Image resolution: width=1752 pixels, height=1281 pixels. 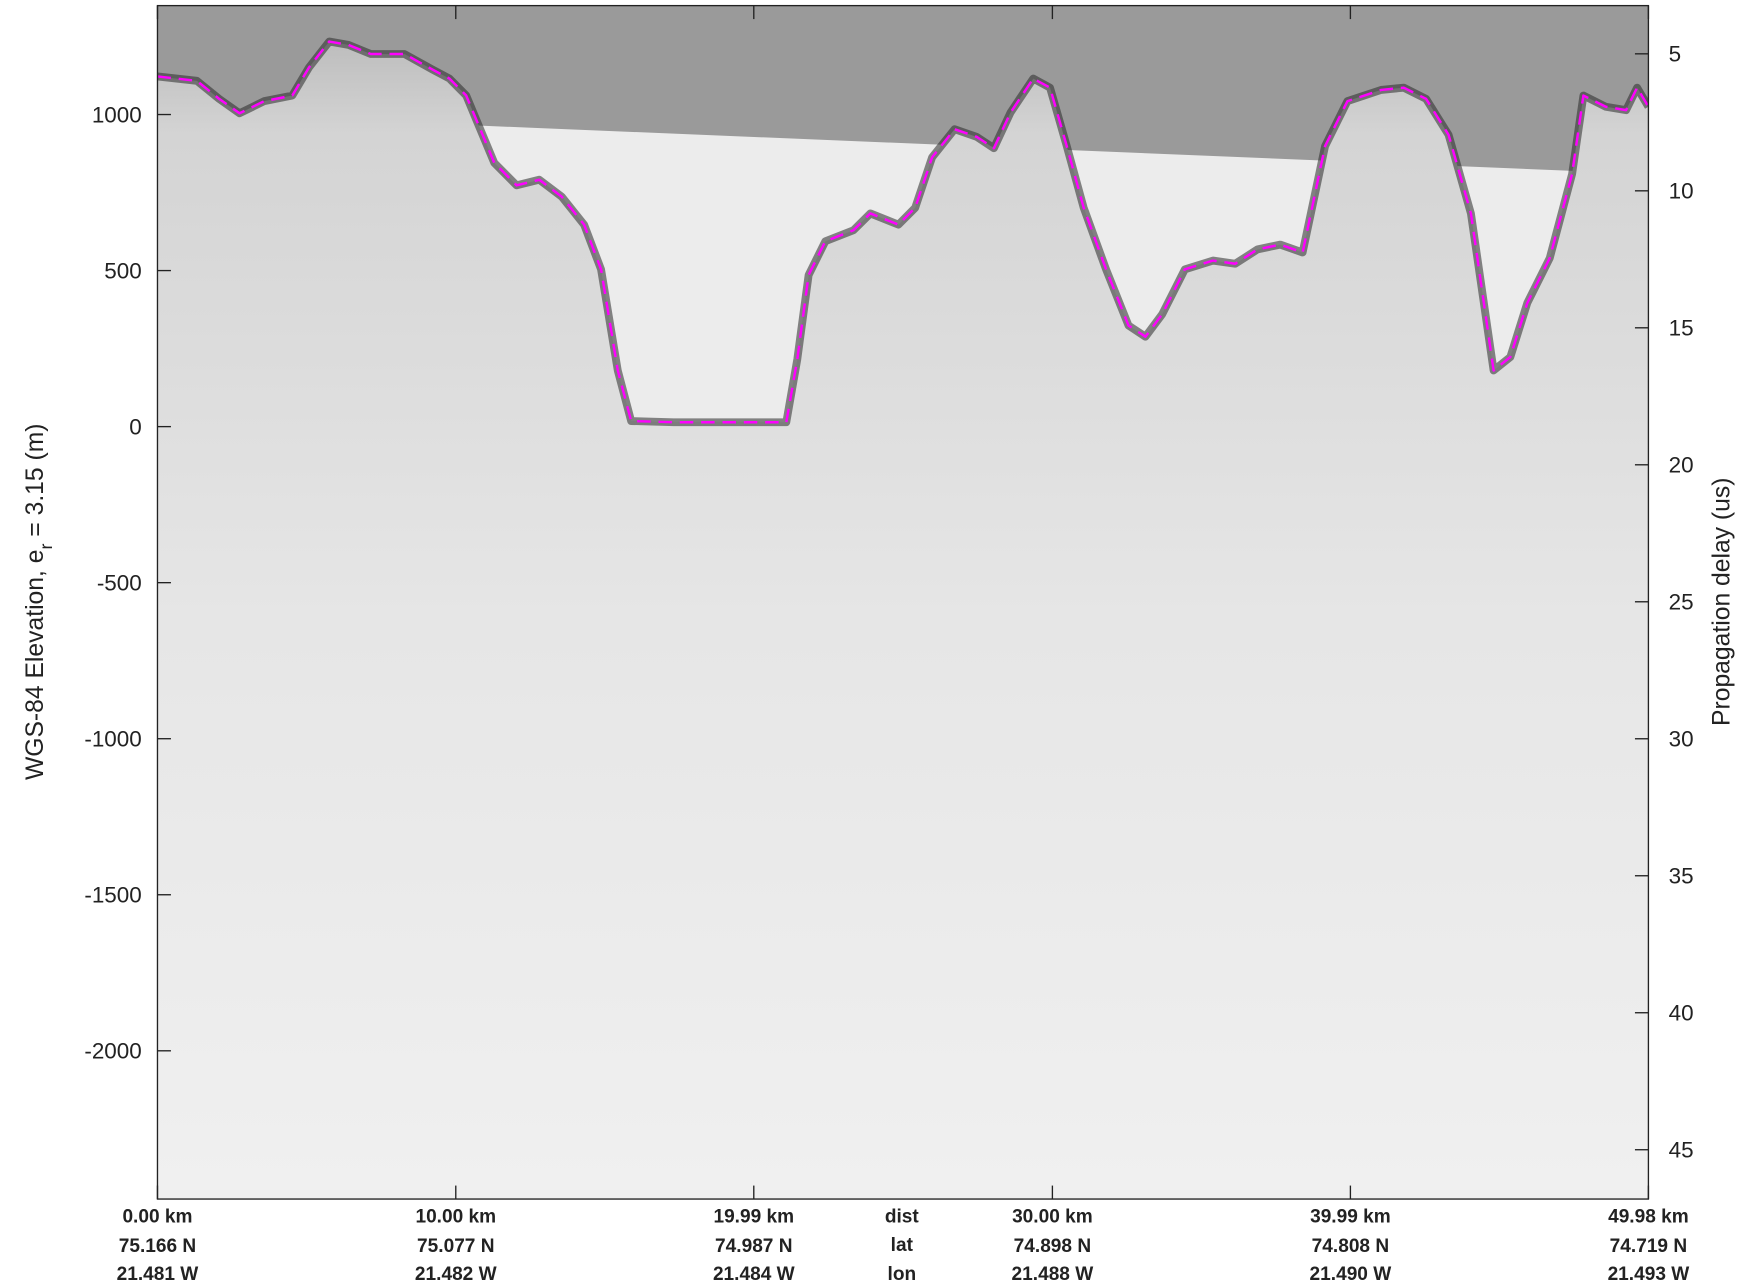 What do you see at coordinates (117, 114) in the screenshot?
I see `y-tick-label: 1000` at bounding box center [117, 114].